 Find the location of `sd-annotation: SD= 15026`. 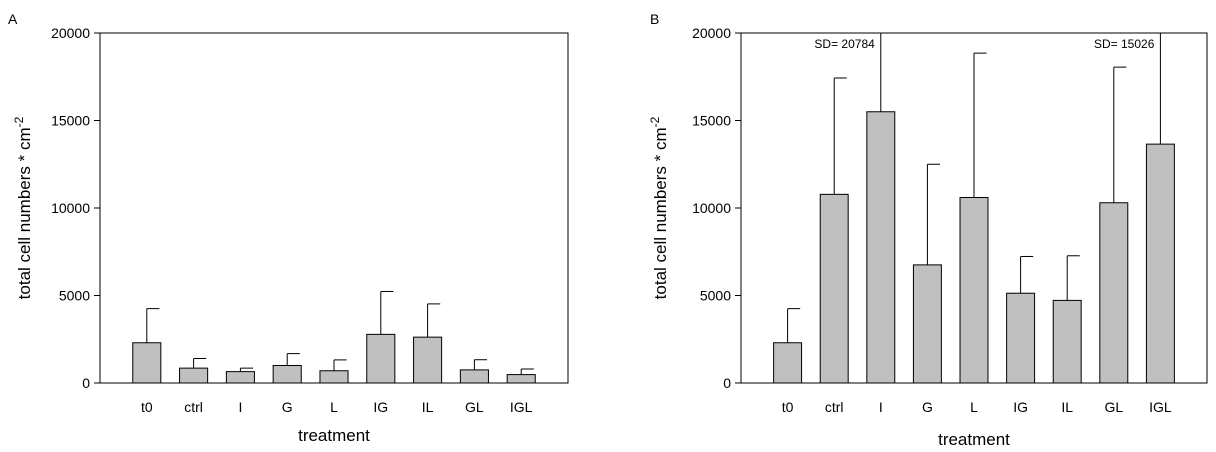

sd-annotation: SD= 15026 is located at coordinates (1124, 44).